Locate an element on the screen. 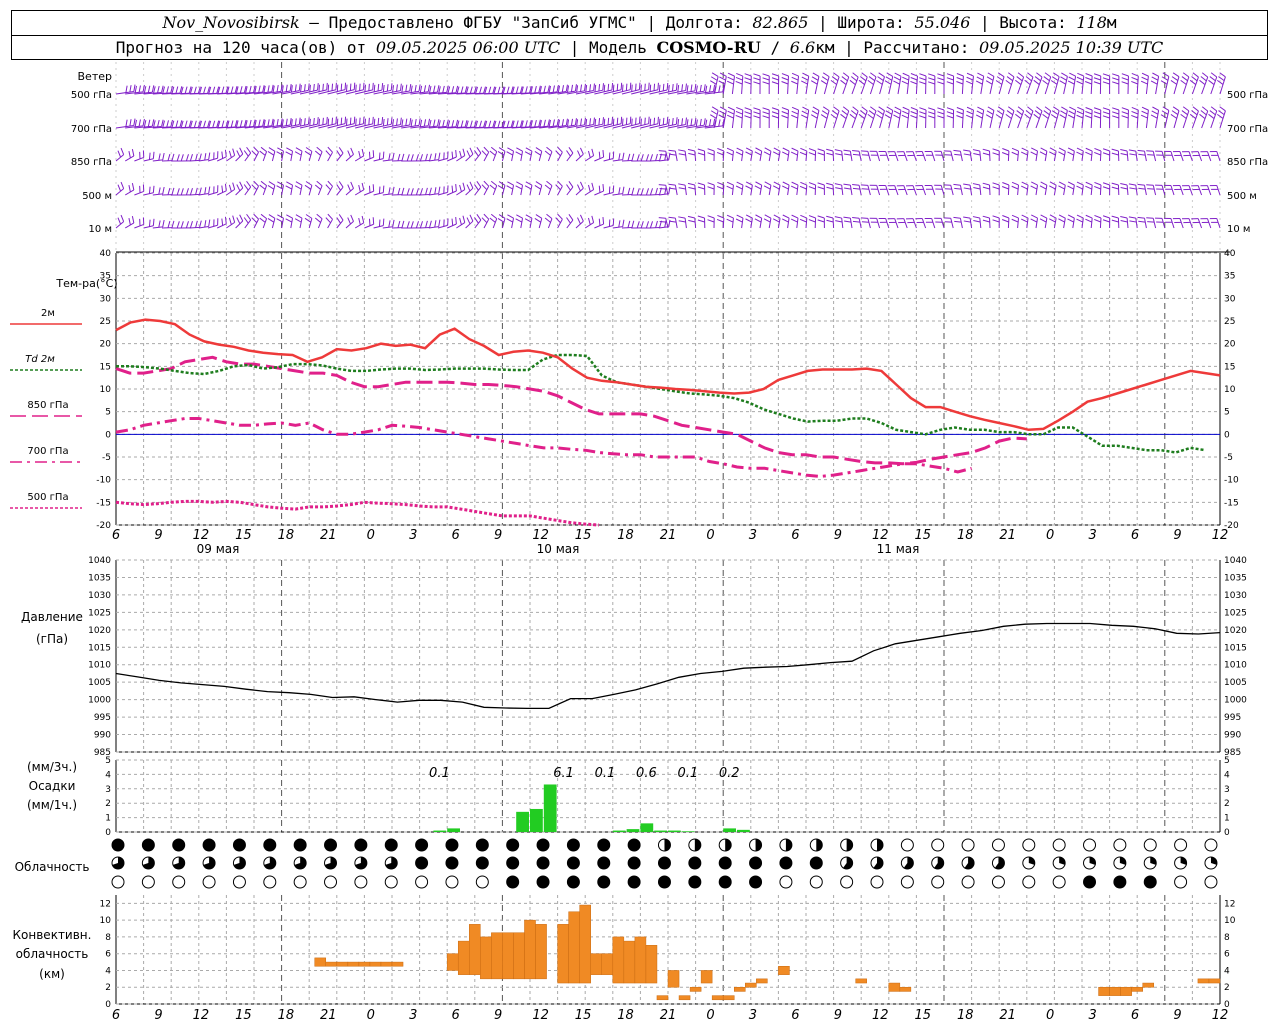 The width and height of the screenshot is (1280, 1024). pressure-tick-label-right: 1035 is located at coordinates (1235, 578).